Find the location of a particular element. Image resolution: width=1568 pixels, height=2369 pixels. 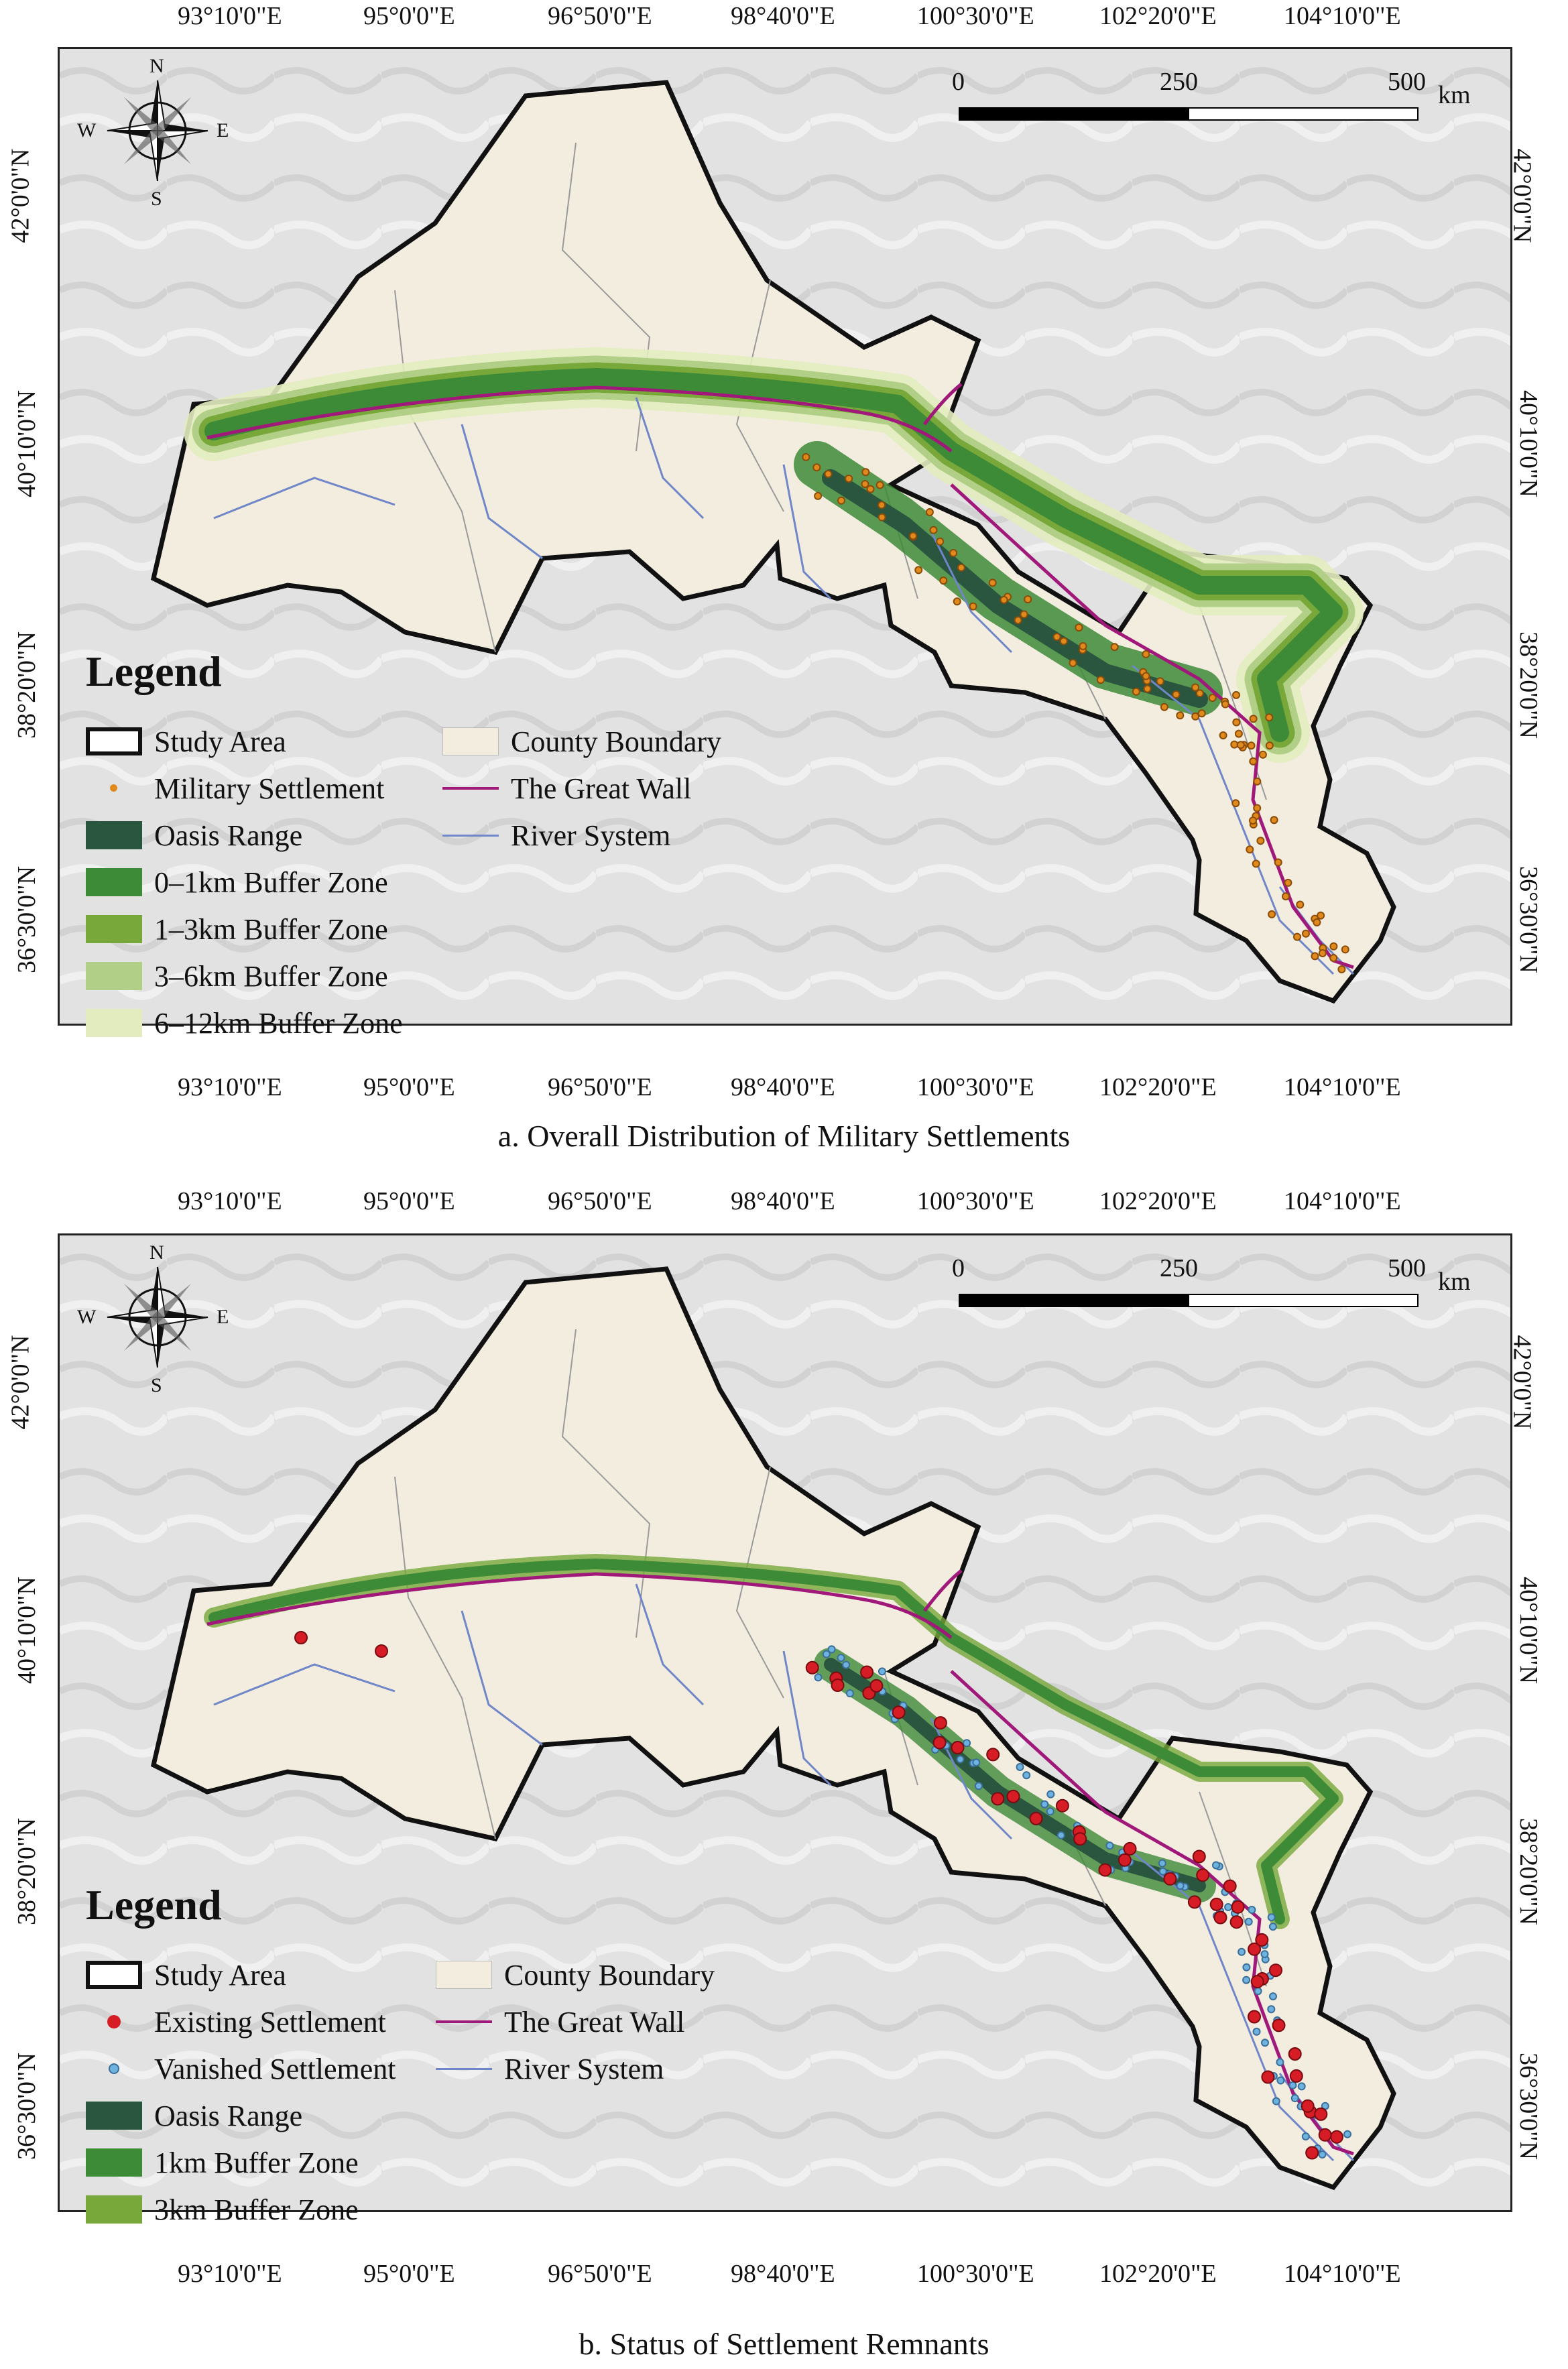

legend-item-river-system: River System is located at coordinates (556, 835).